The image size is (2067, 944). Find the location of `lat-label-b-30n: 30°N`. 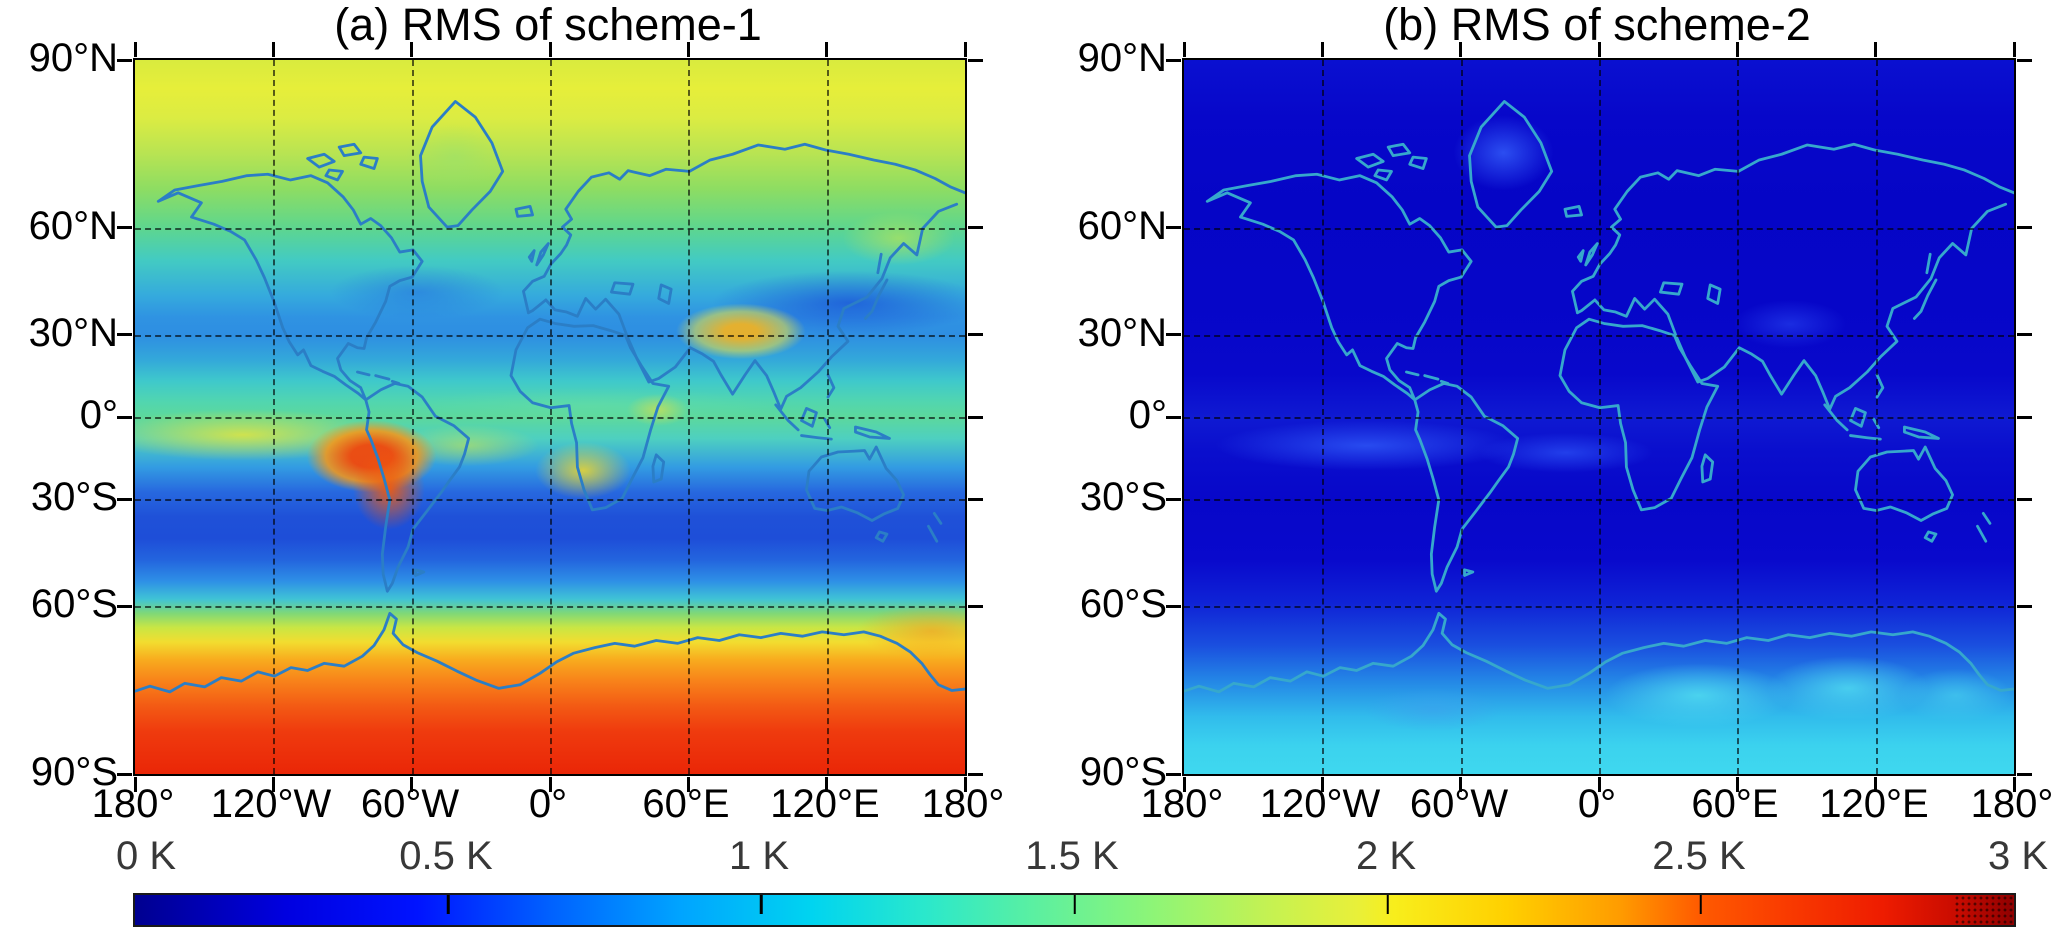

lat-label-b-30n: 30°N is located at coordinates (1122, 333).